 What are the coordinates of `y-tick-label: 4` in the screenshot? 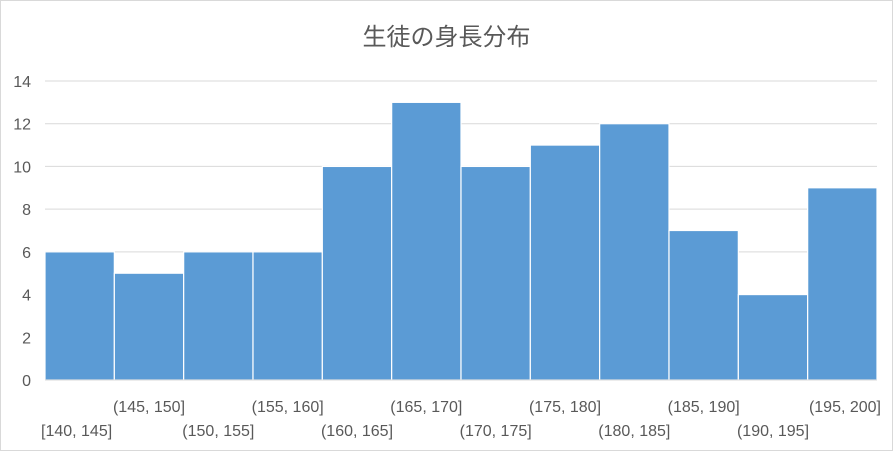 It's located at (26, 296).